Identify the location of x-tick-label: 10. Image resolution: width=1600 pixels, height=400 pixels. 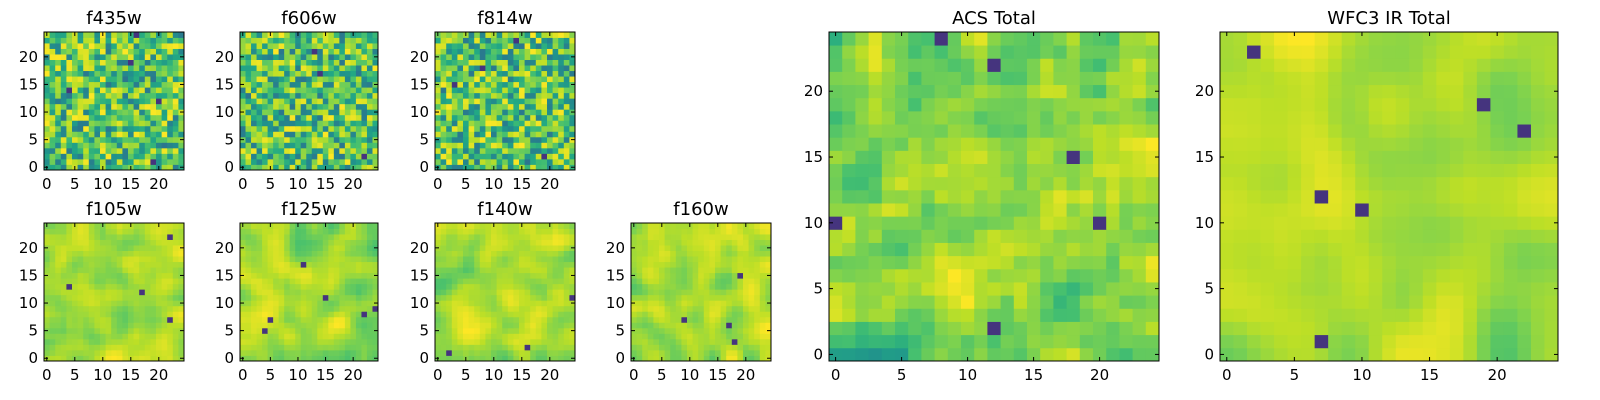
(297, 184).